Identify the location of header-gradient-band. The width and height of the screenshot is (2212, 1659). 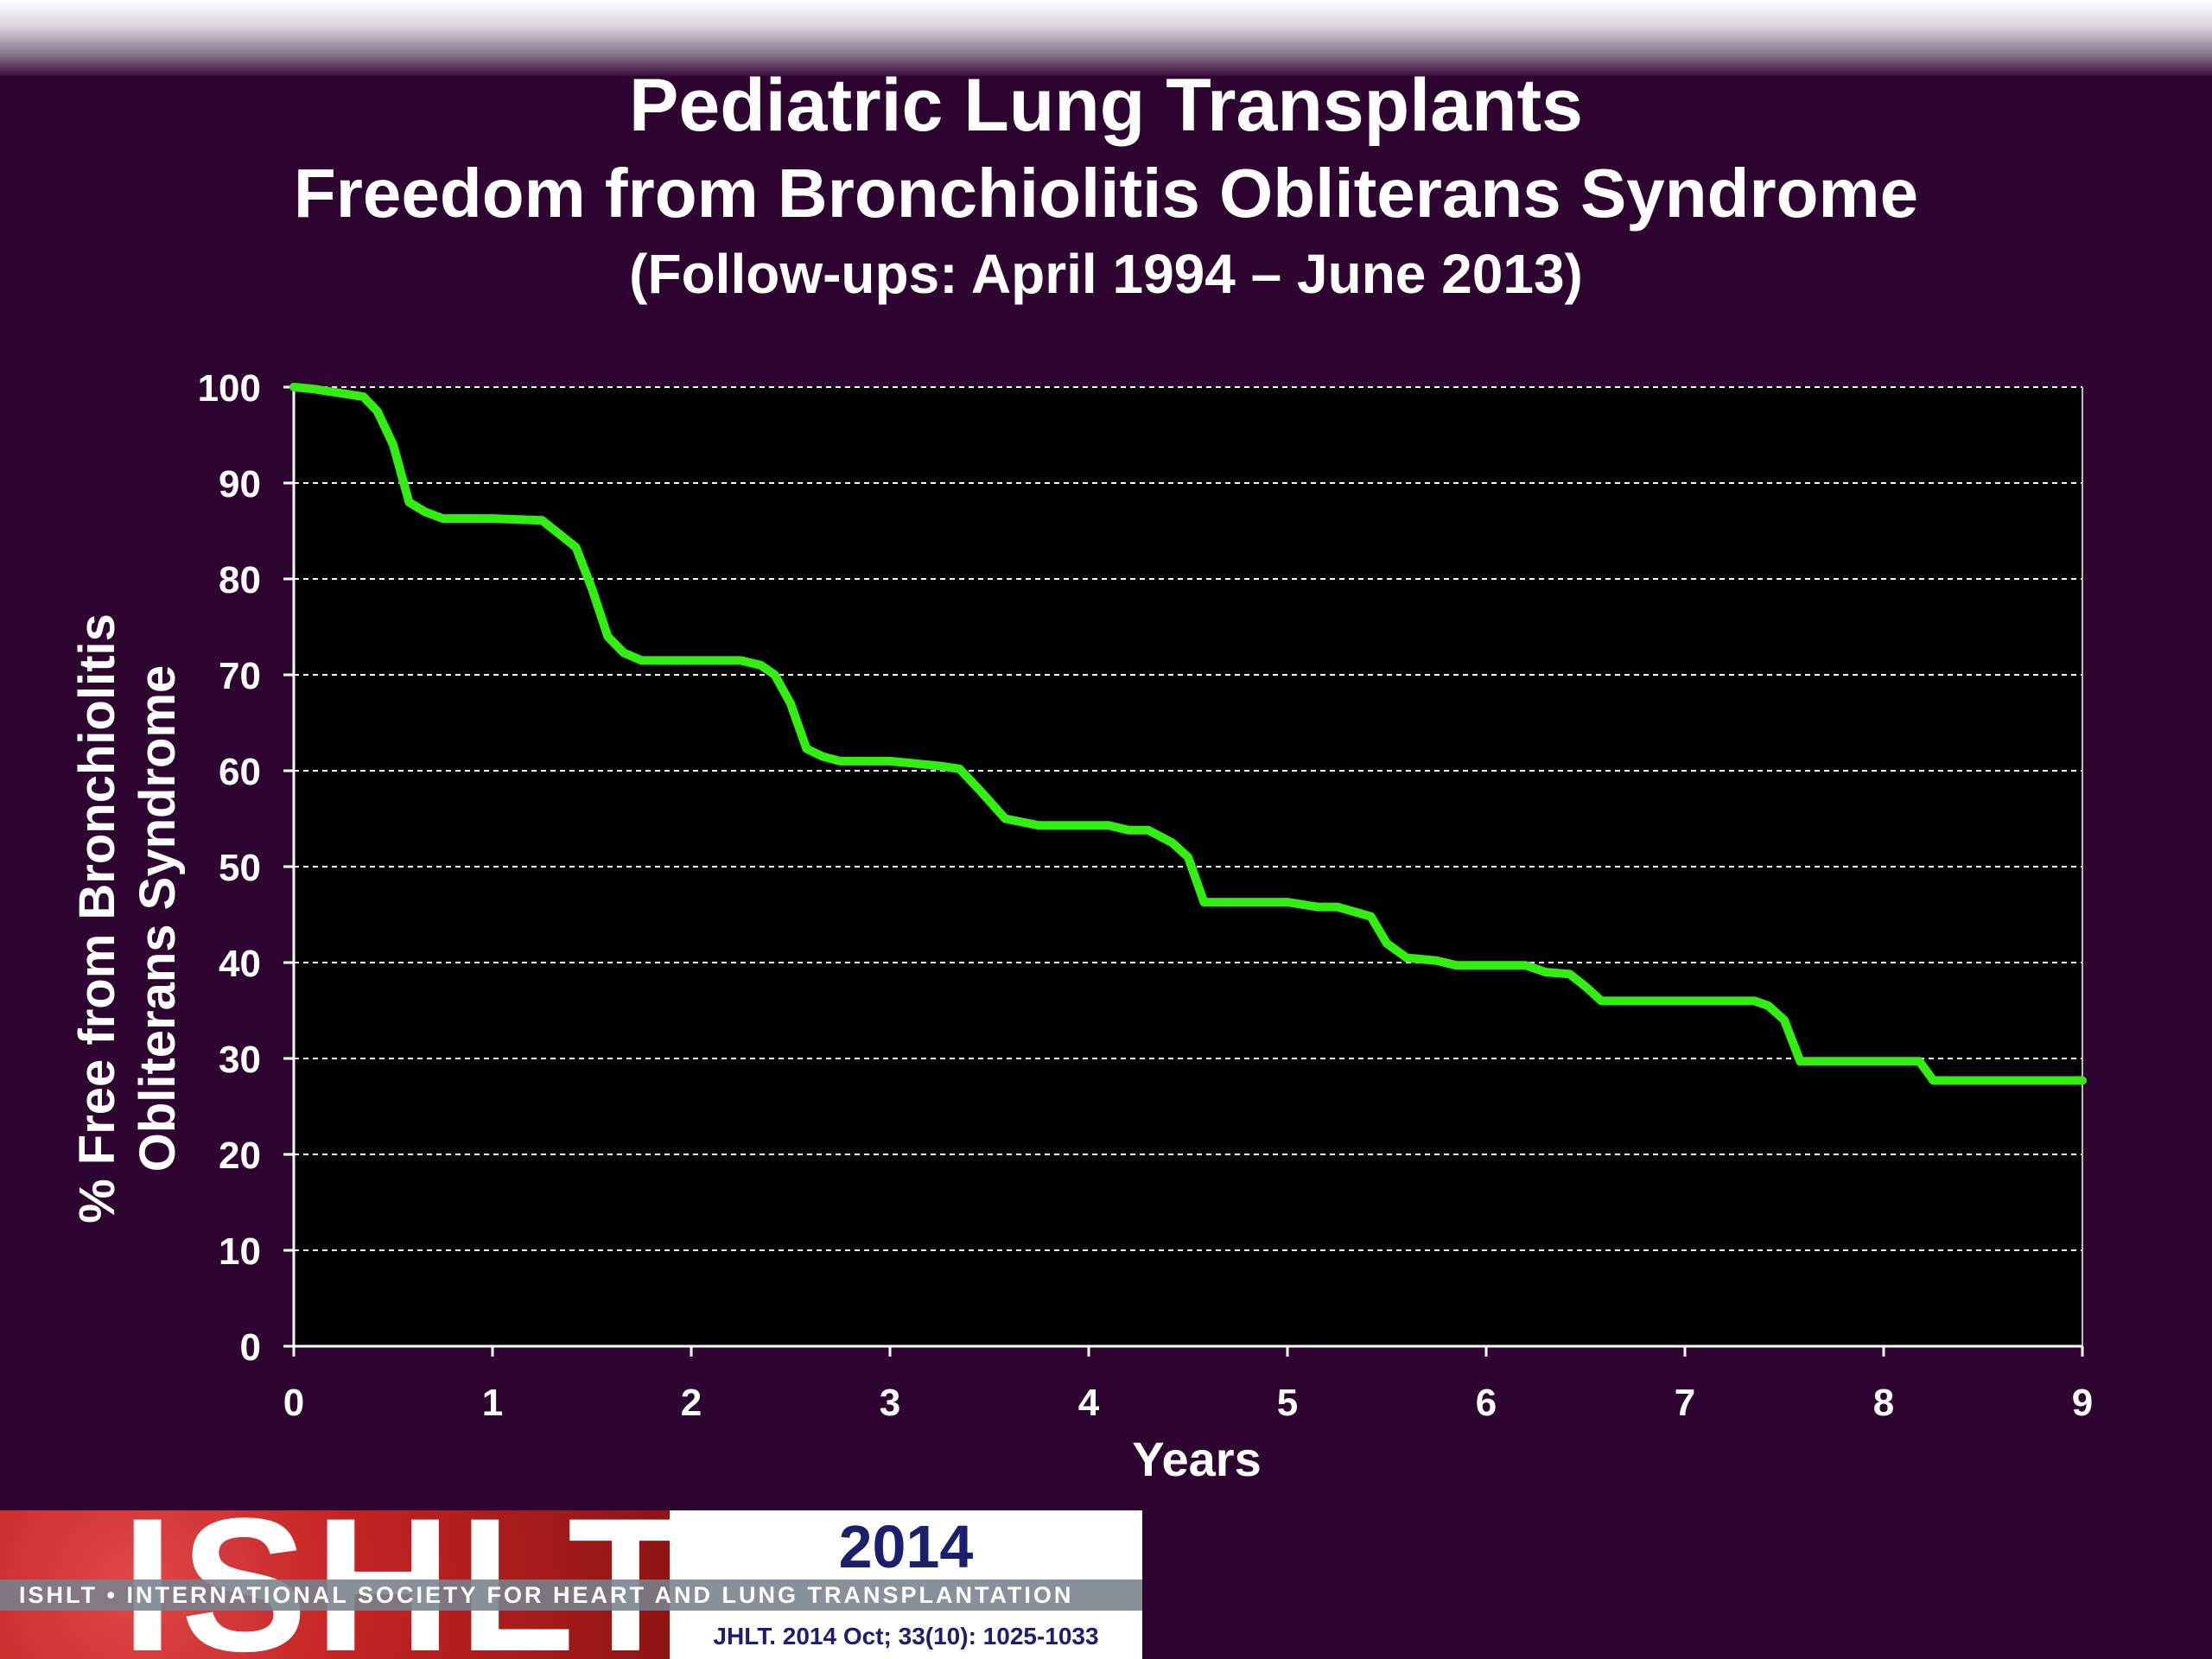
(1106, 38).